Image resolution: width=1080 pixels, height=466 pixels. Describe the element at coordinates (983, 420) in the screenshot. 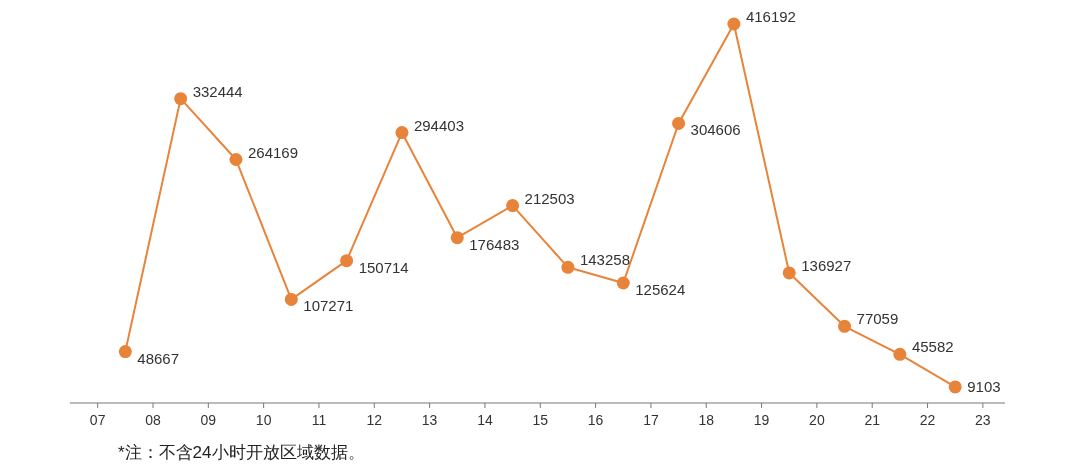

I see `x-tick-label: 23` at that location.